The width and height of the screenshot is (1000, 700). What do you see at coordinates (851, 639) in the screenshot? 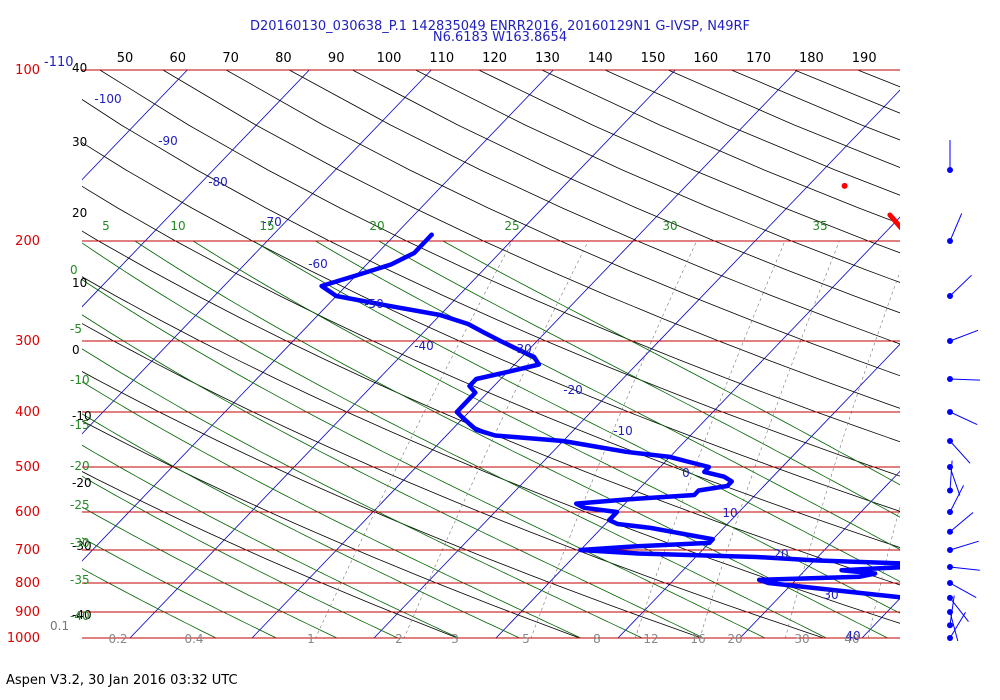
I see `mixing-ratio-label: 40` at bounding box center [851, 639].